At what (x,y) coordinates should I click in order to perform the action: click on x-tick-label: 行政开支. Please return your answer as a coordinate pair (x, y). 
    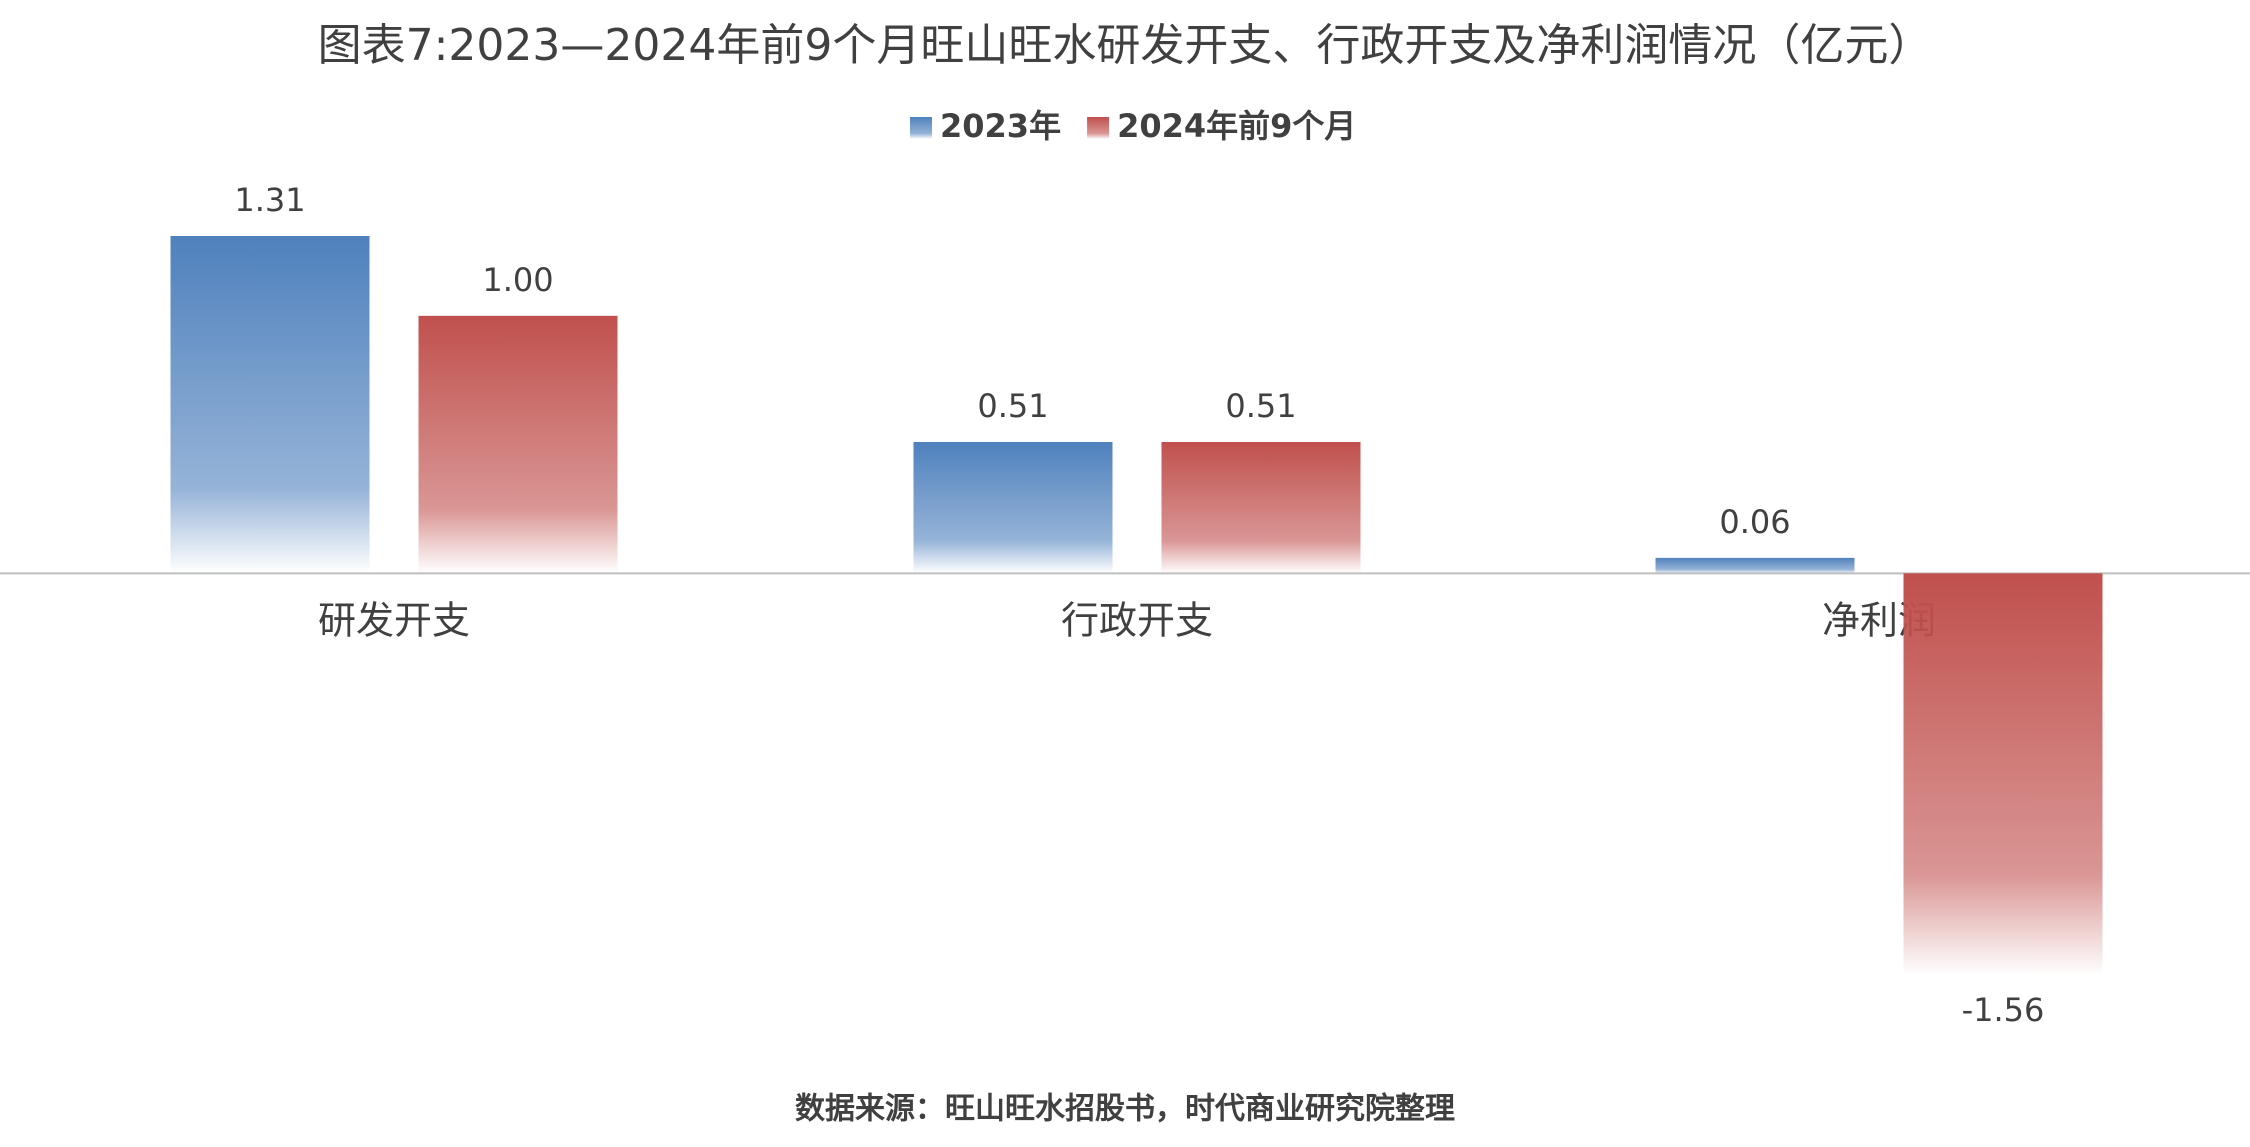
    Looking at the image, I should click on (1137, 621).